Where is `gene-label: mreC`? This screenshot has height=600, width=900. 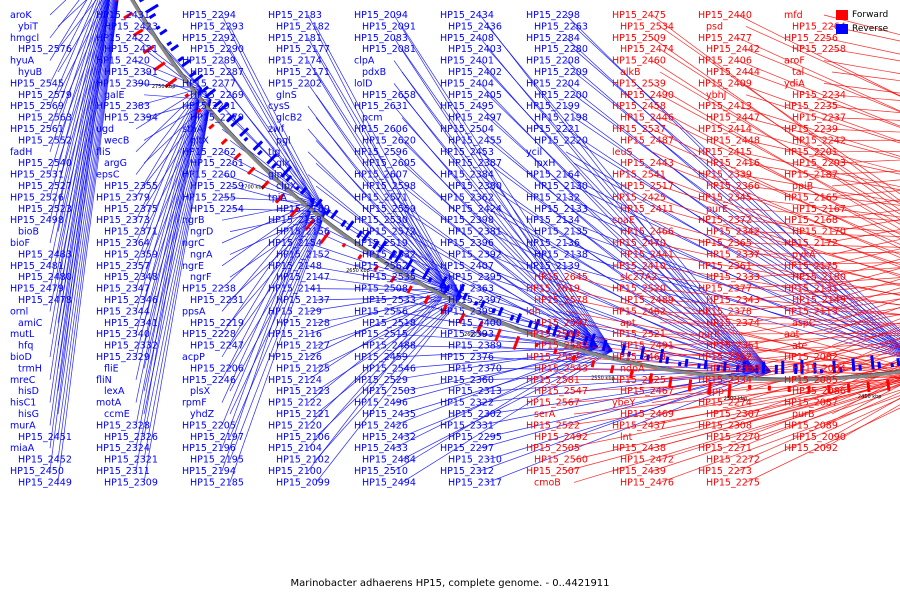
gene-label: mreC is located at coordinates (23, 380).